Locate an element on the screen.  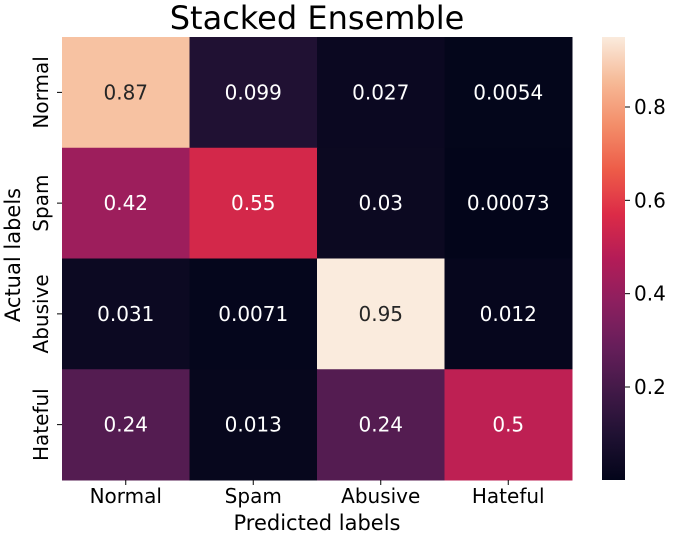
colorbar: 0.2 0.4 0.6 0.8 is located at coordinates (634, 258).